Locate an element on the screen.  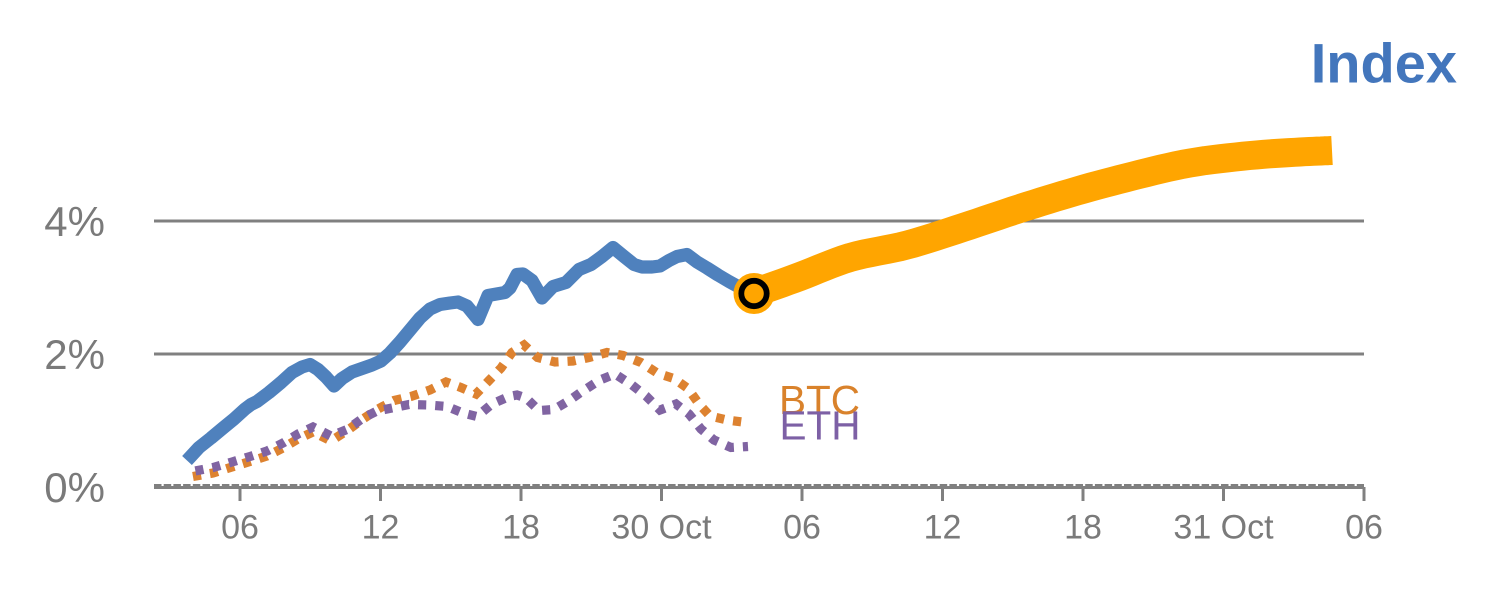
svg-text: 4% is located at coordinates (74, 221).